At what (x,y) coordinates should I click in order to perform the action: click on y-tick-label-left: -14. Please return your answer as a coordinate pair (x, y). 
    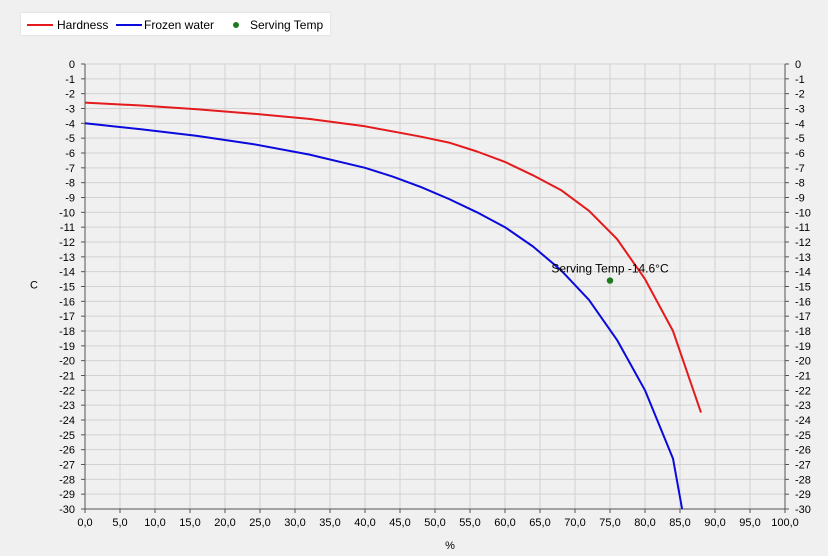
    Looking at the image, I should click on (67, 273).